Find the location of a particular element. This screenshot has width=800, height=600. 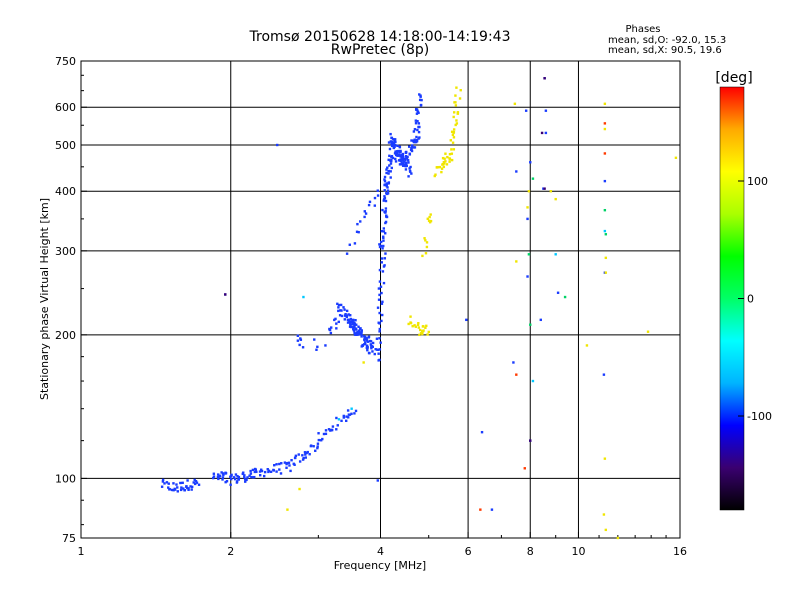

y-axis-label: Stationary phase Virtual Height [km] is located at coordinates (44, 299).